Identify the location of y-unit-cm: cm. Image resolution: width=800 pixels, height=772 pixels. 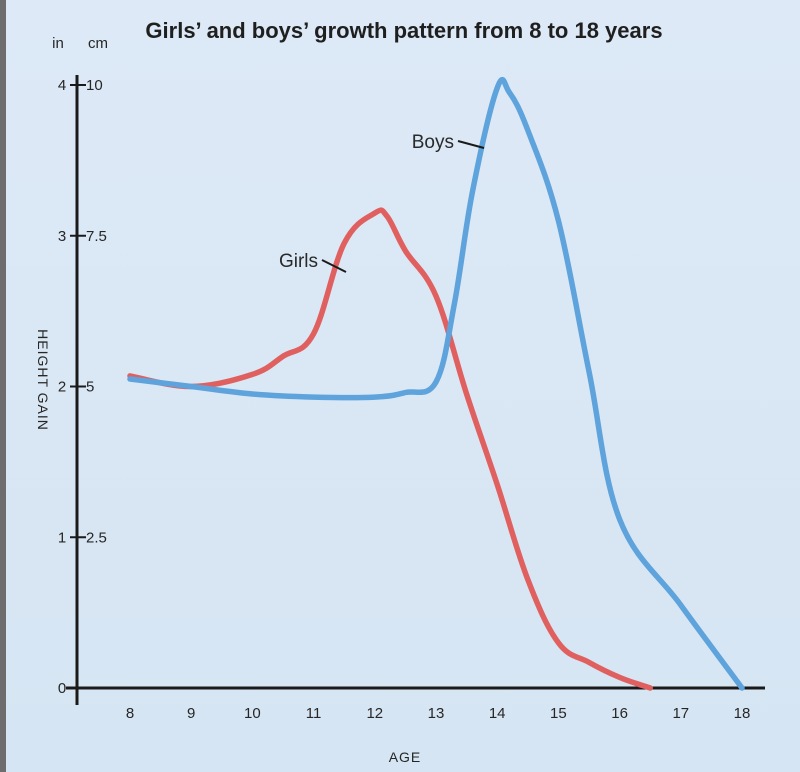
(98, 43).